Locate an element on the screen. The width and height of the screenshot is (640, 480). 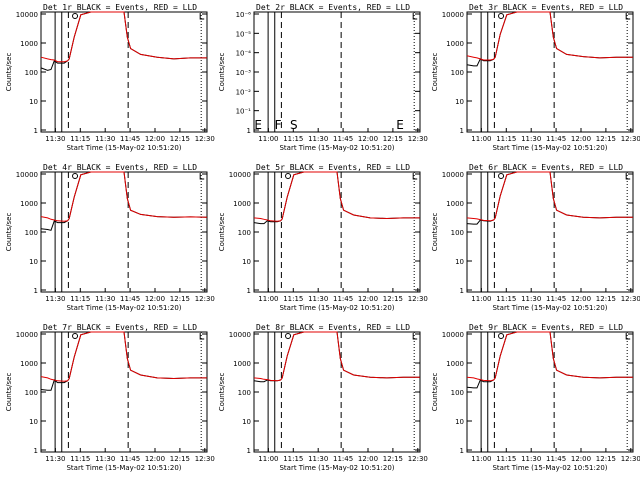
panel-title: Det 2r BLACK = Events, RED = LLD is located at coordinates (333, 7).